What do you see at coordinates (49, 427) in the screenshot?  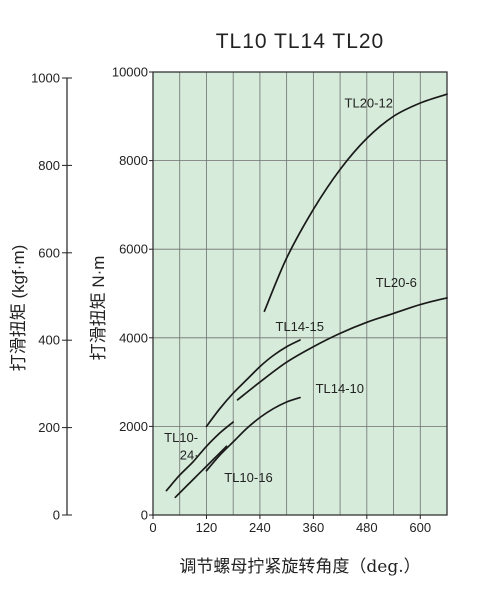 I see `kgf-tick-label: 200` at bounding box center [49, 427].